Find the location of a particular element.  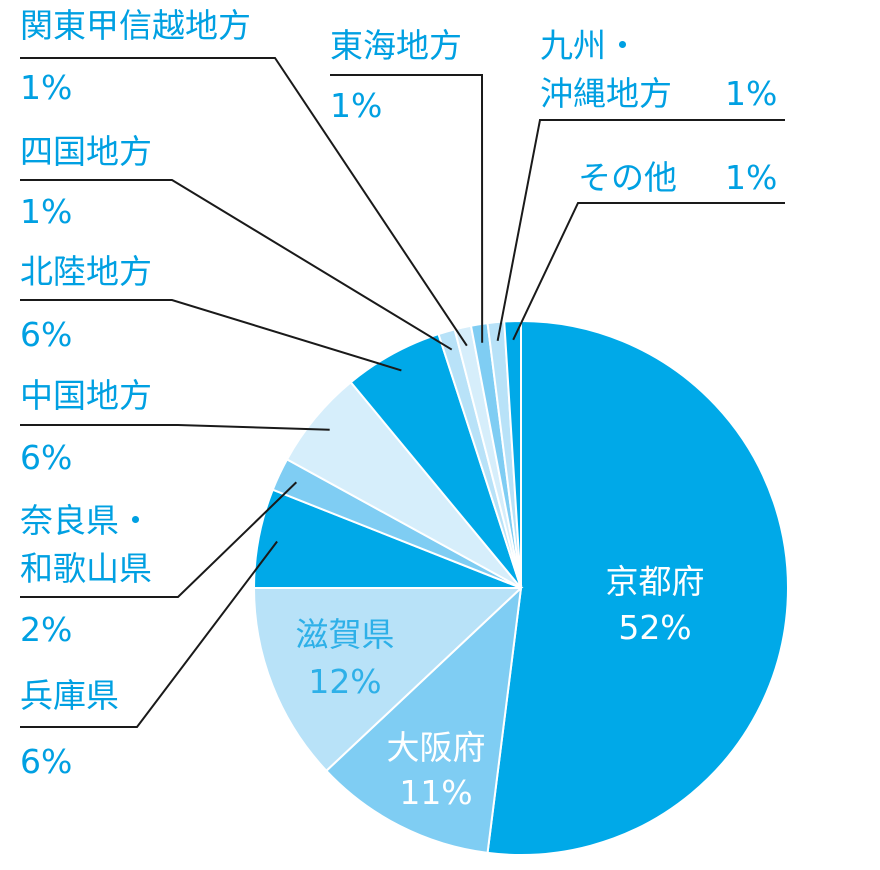

slice-label: 東海地方 is located at coordinates (396, 45).